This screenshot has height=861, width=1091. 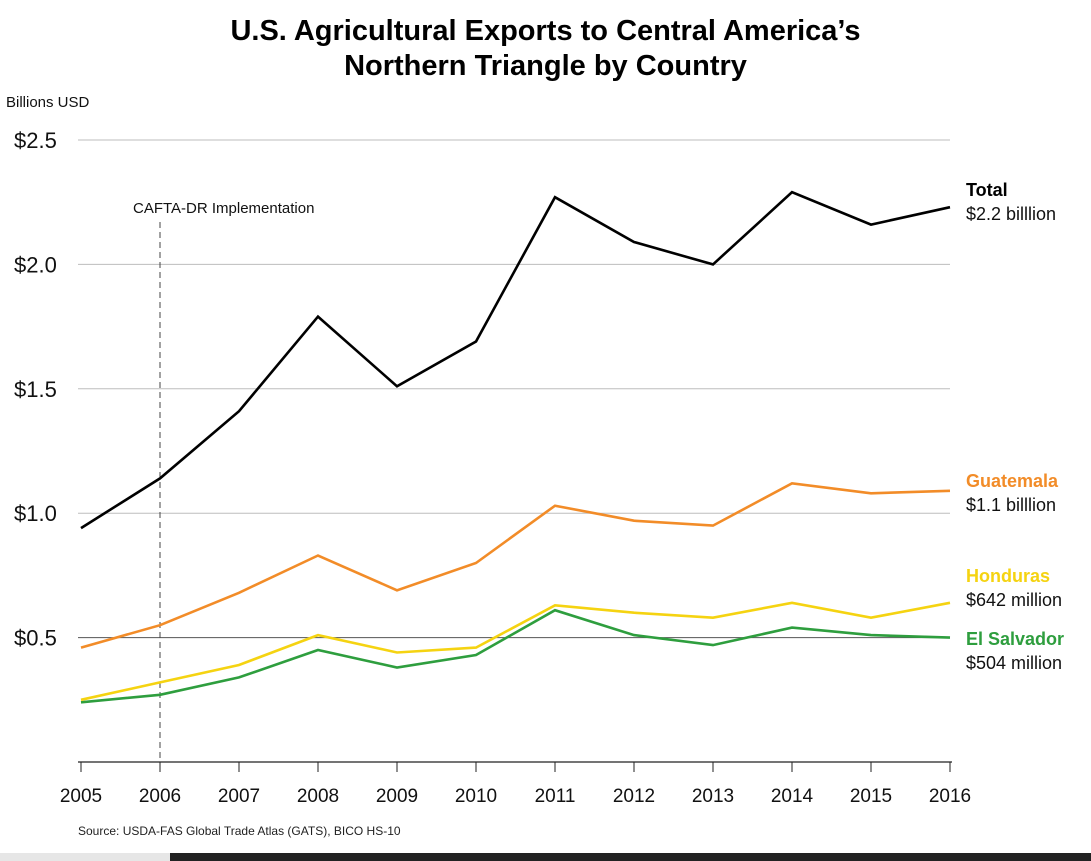 I want to click on legend-name-total: Total, so click(x=987, y=190).